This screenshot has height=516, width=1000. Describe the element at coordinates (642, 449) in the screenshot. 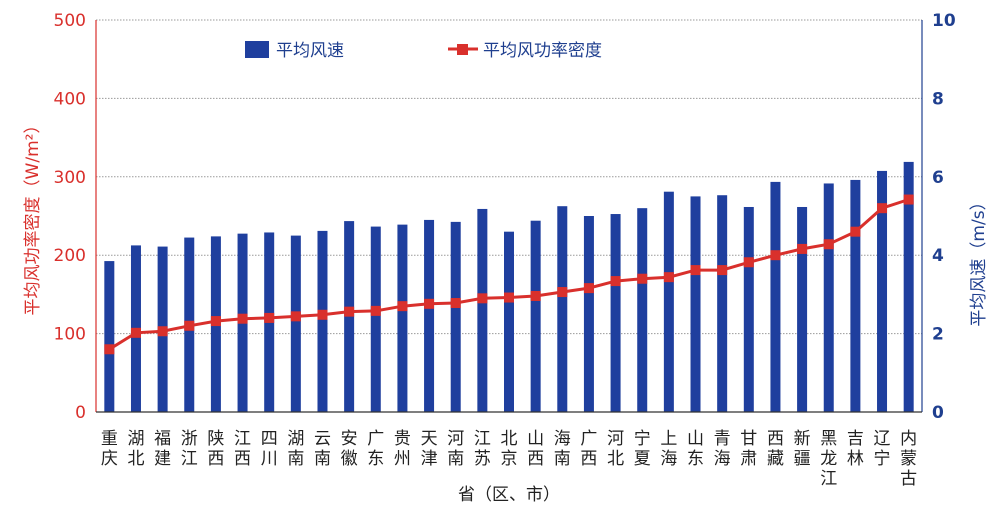

I see `category-label: 宁夏` at that location.